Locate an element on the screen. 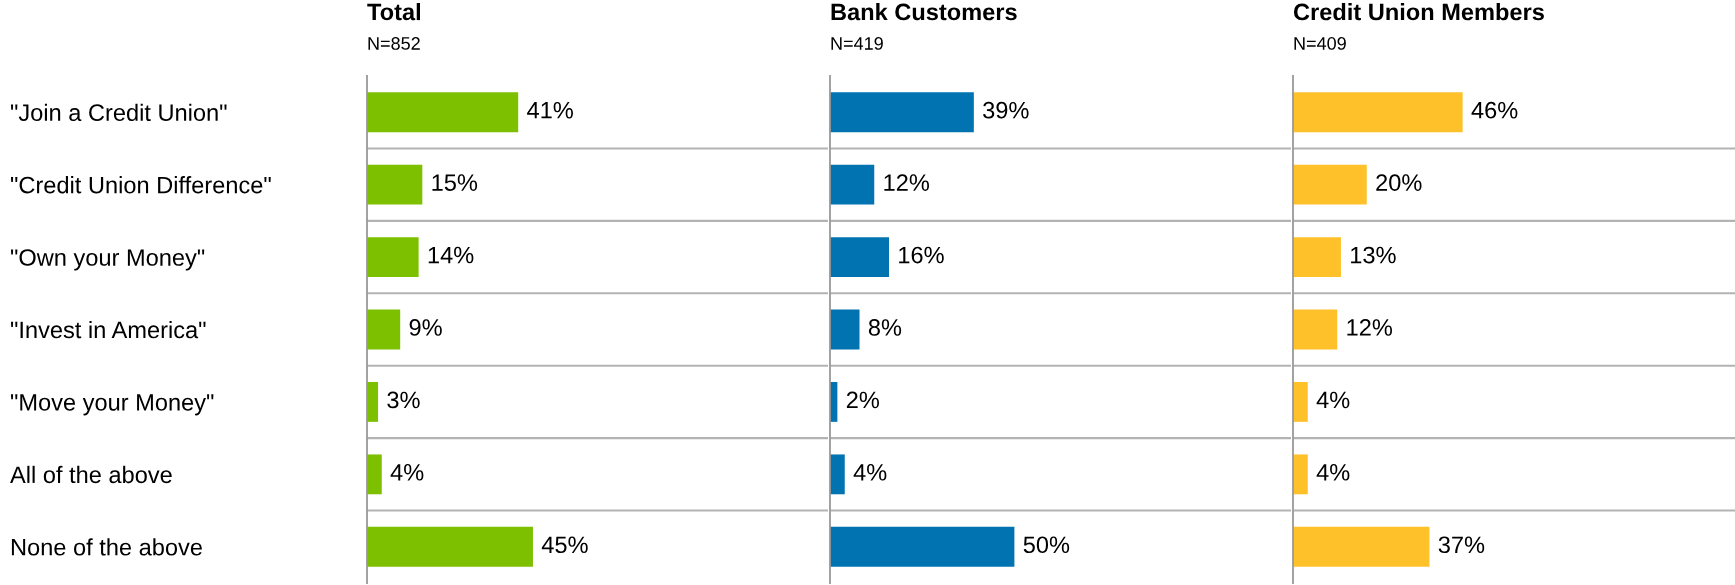 This screenshot has width=1735, height=585. data-label: 50% is located at coordinates (1046, 545).